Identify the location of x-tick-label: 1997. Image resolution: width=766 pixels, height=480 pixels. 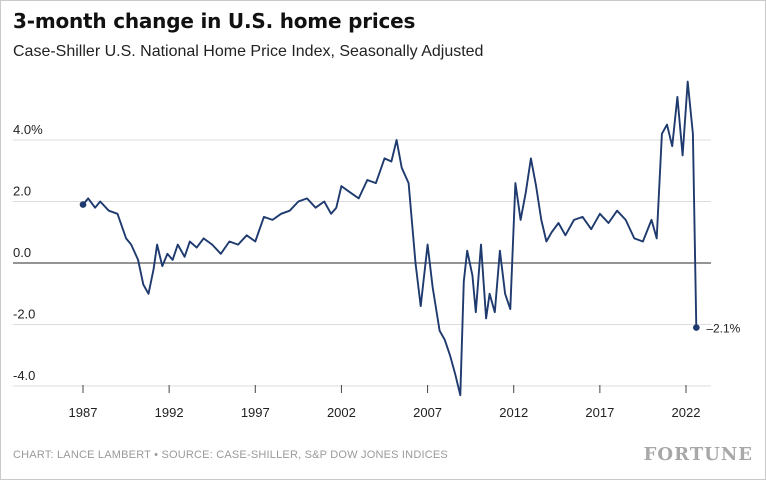
(255, 412).